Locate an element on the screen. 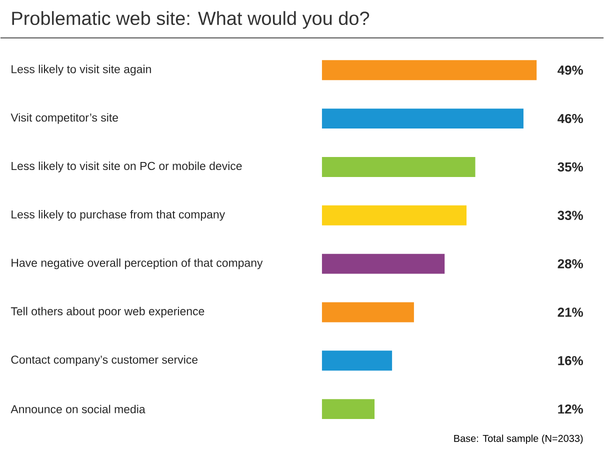 The width and height of the screenshot is (604, 457). y-tick-label: Less likely to purchase from that company is located at coordinates (119, 215).